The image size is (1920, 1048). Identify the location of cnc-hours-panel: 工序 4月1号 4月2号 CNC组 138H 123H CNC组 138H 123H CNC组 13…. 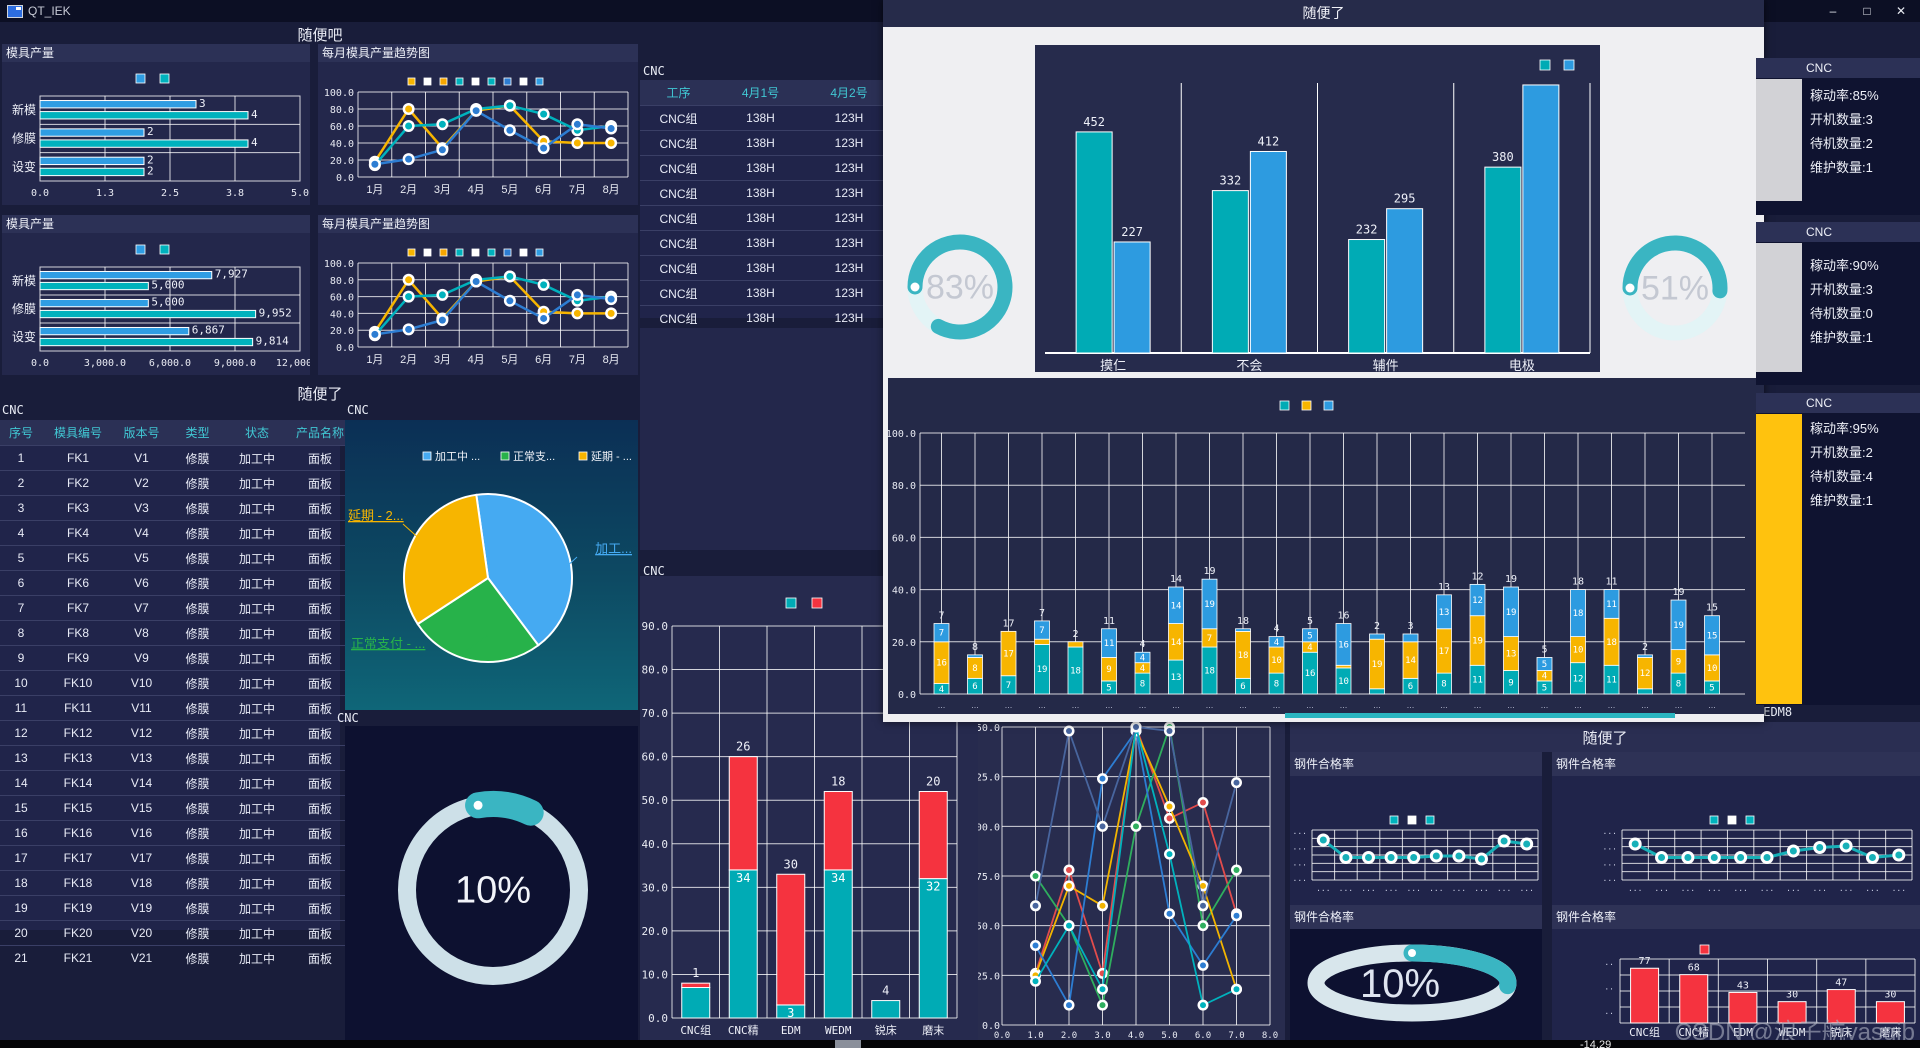
(767, 205).